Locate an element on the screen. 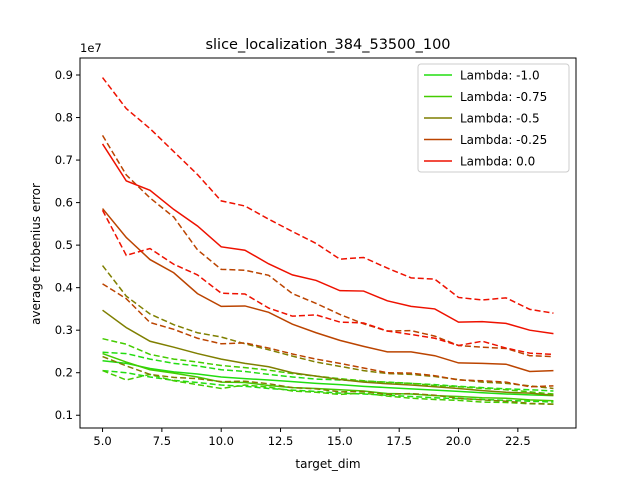 This screenshot has width=640, height=484. series-upper-bound-line is located at coordinates (328, 371).